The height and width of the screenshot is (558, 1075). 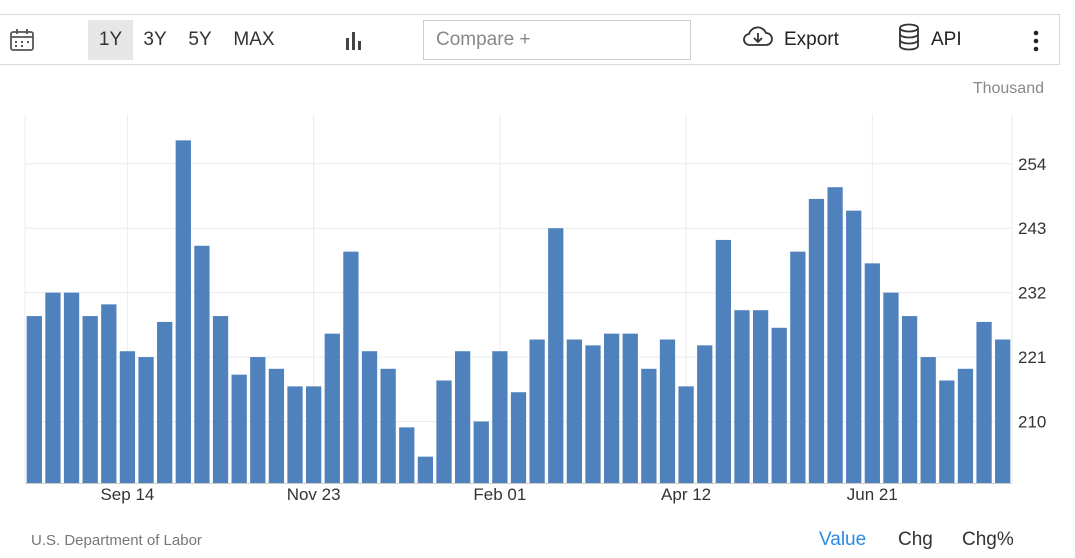 I want to click on y-tick-label: 254, so click(x=1032, y=164).